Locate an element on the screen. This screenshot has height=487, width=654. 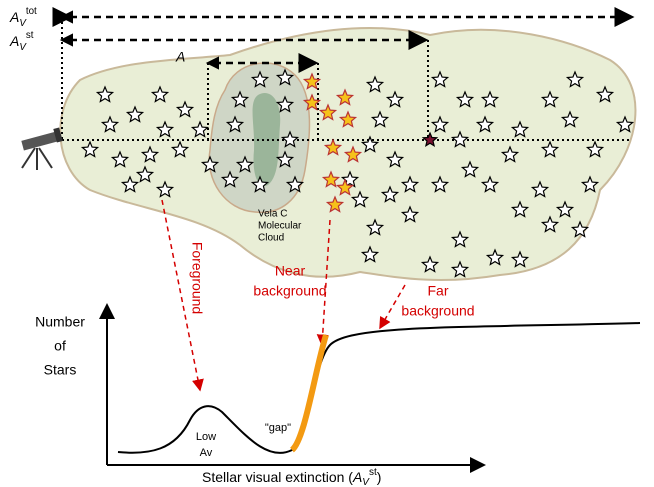
gap-label: "gap" is located at coordinates (278, 428).